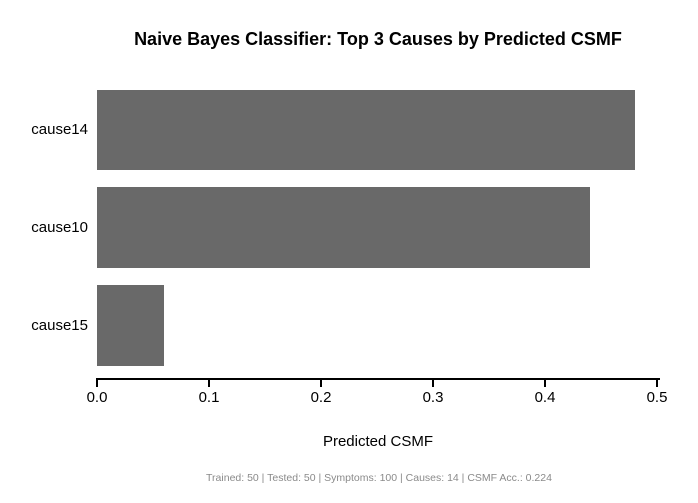  I want to click on category-label-cause15: cause15, so click(59, 325).